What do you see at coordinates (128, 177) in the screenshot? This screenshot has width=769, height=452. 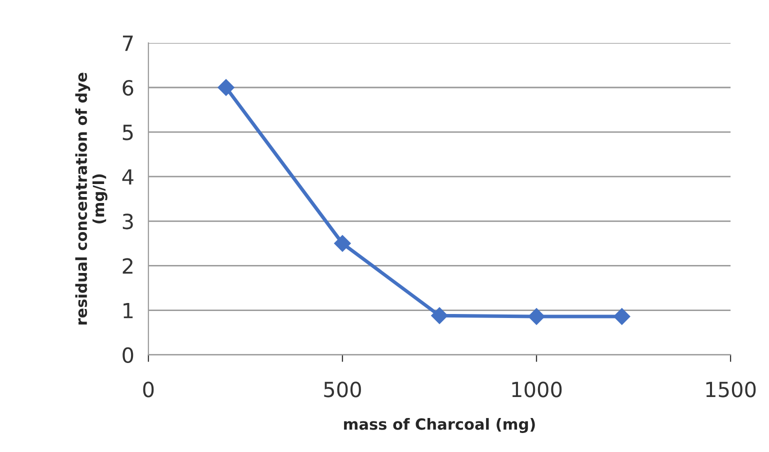 I see `y-tick-label: 4` at bounding box center [128, 177].